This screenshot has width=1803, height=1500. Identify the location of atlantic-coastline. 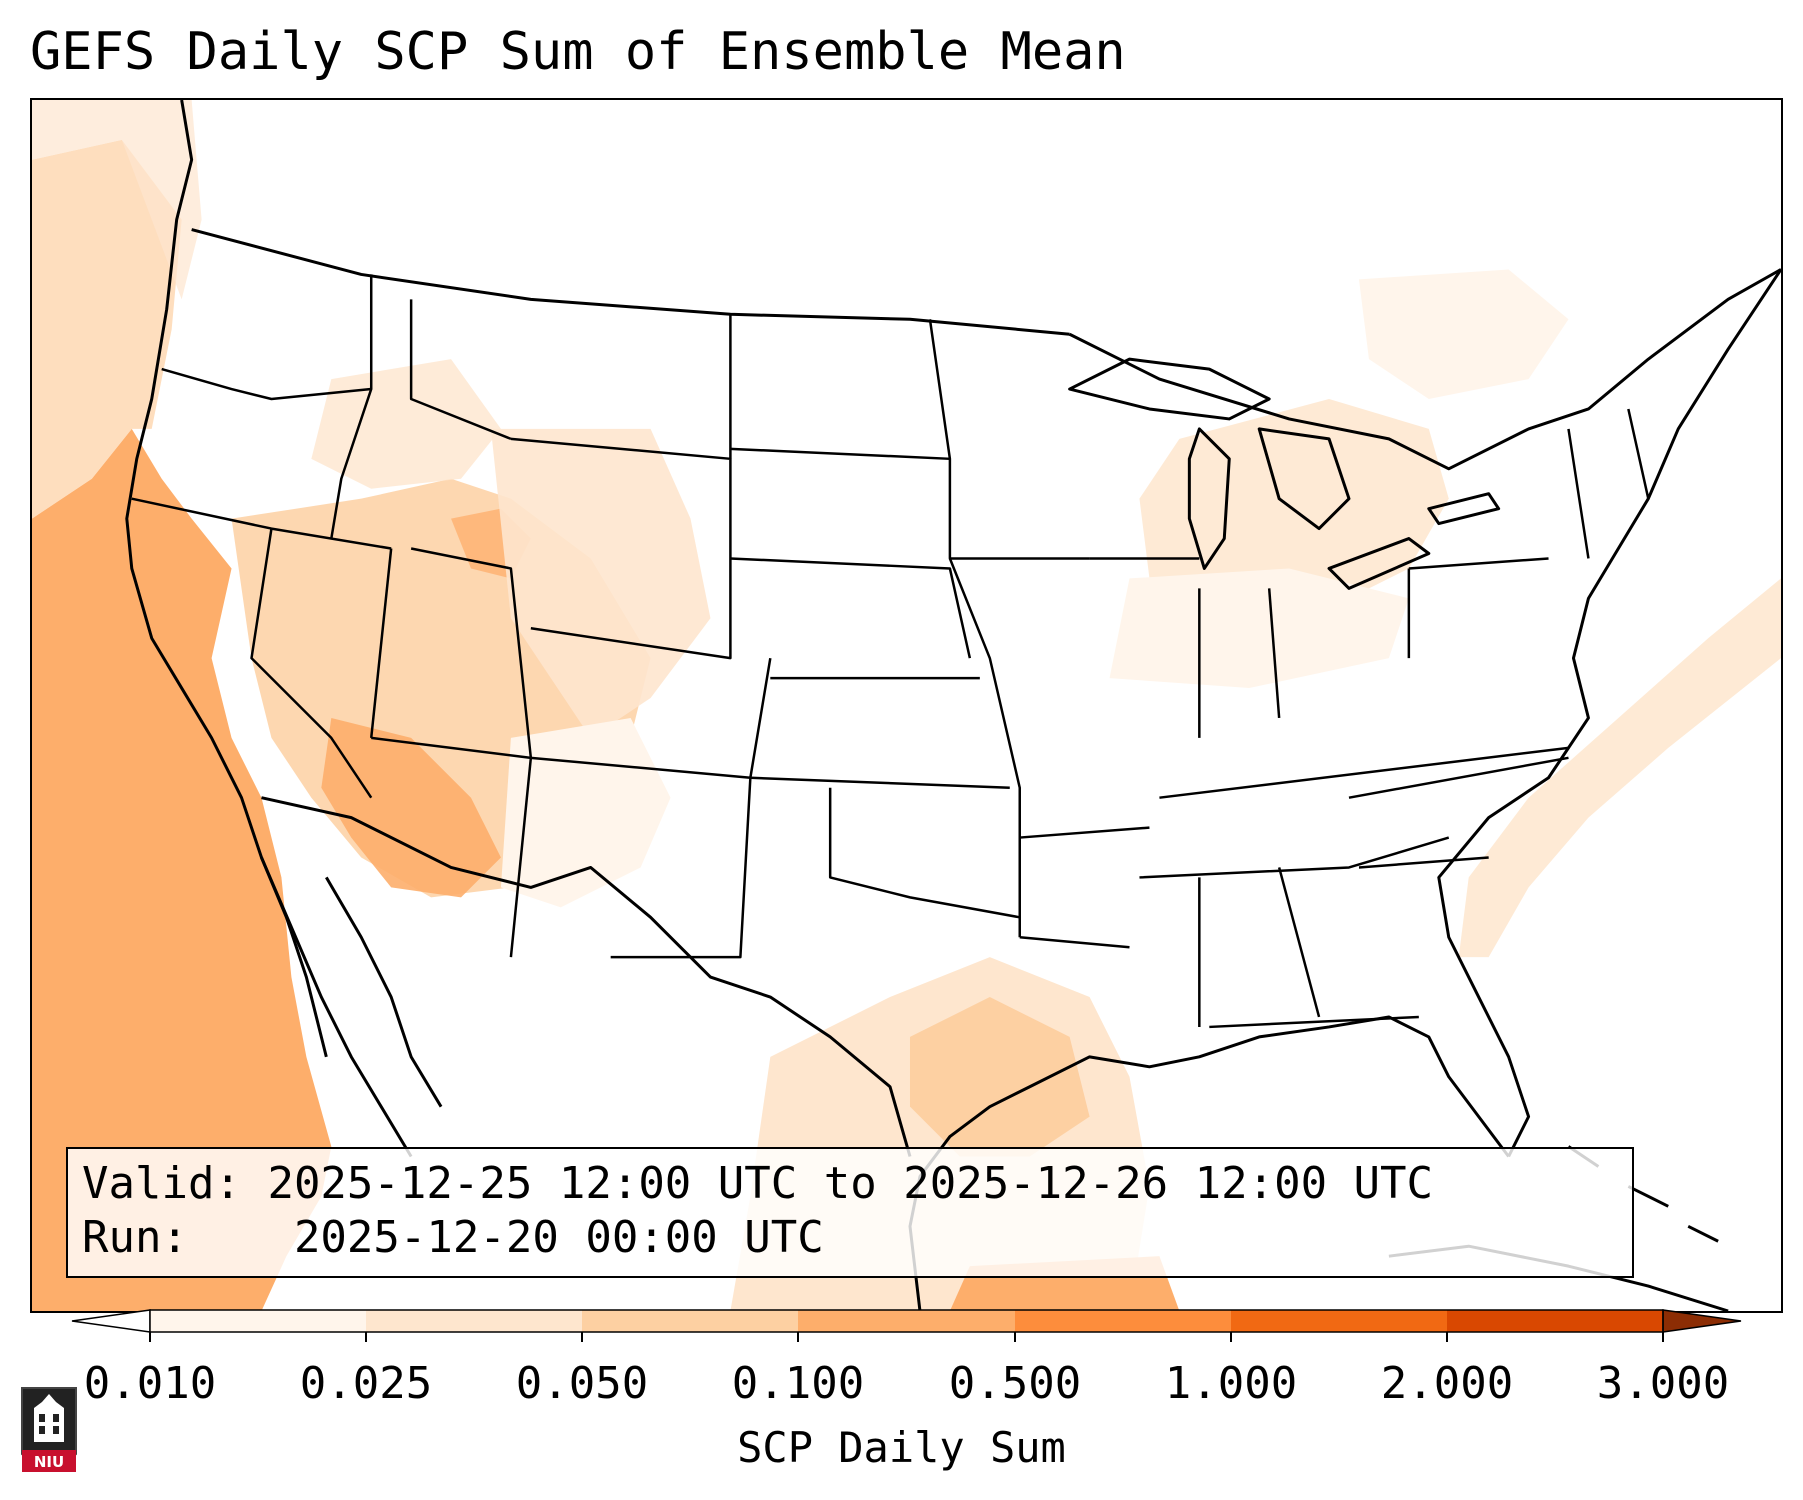
(1609, 713).